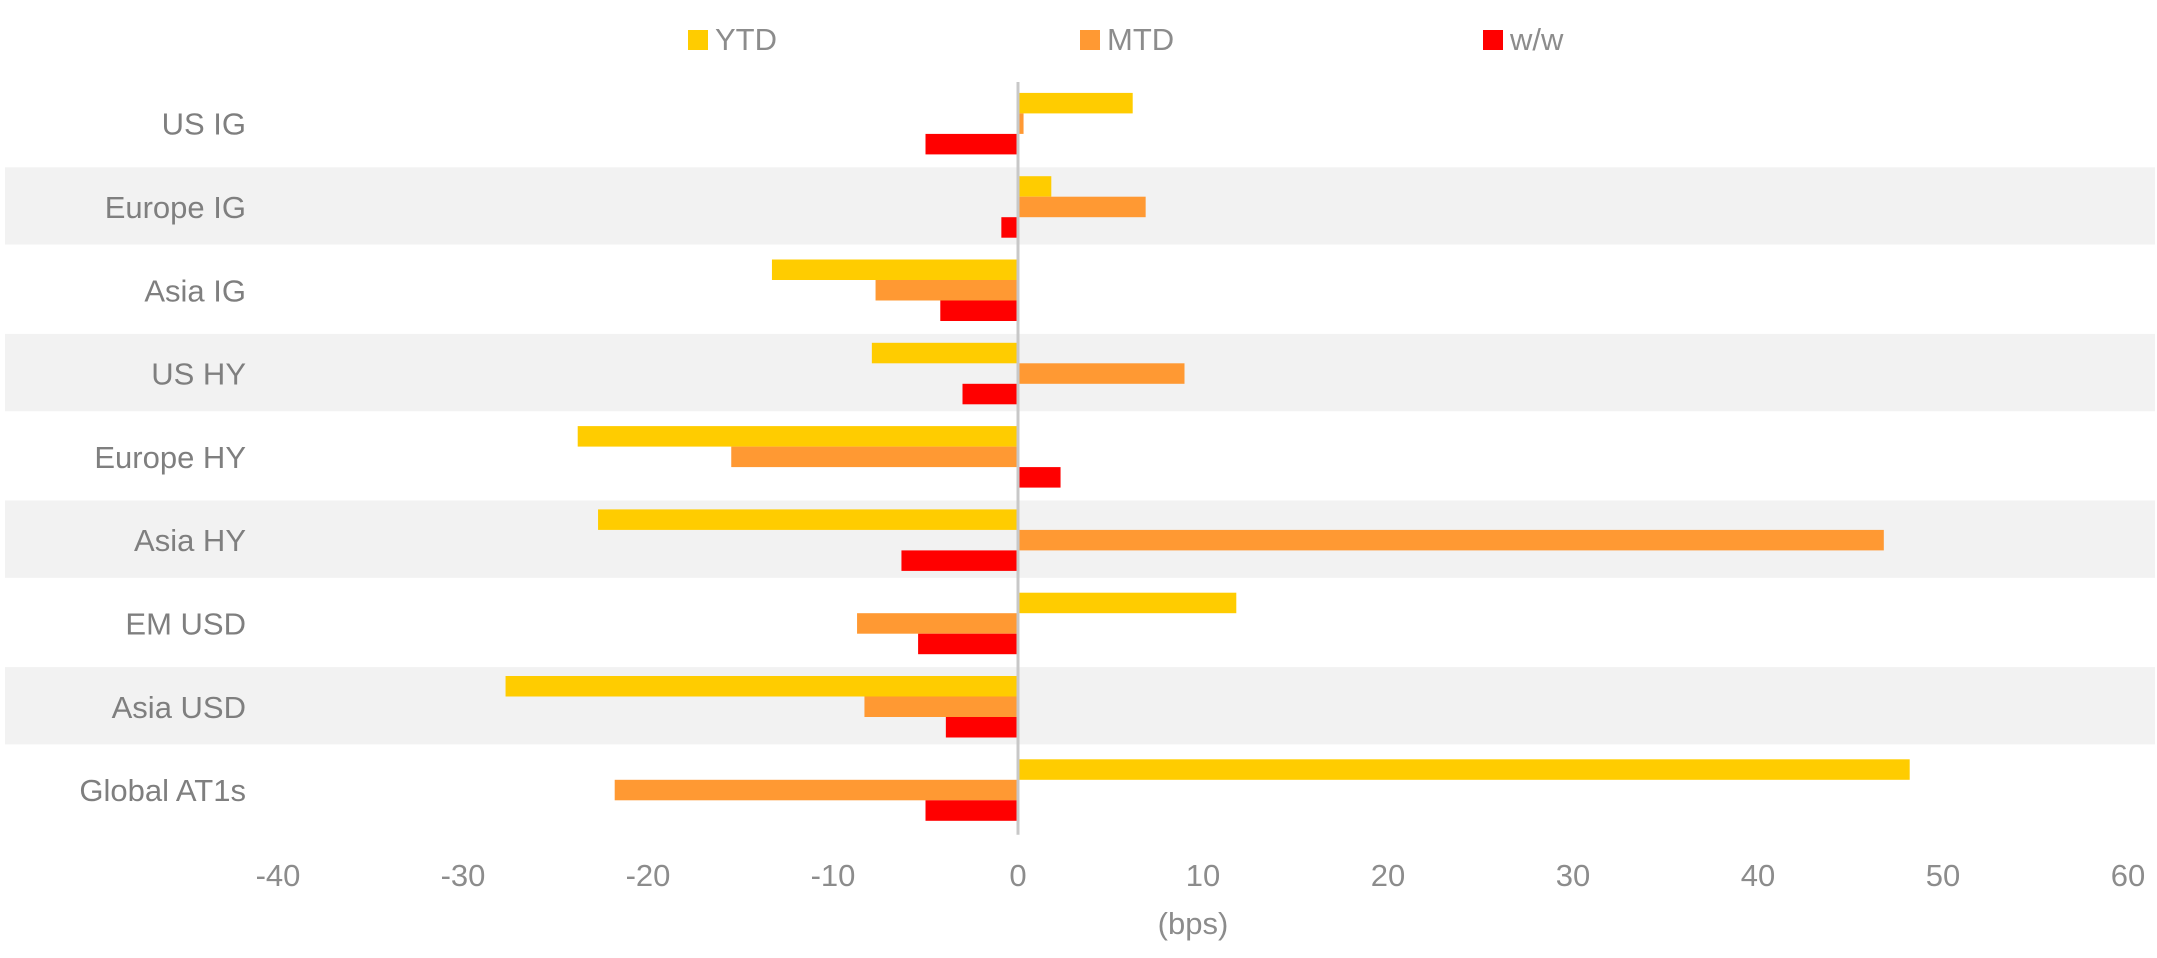 The width and height of the screenshot is (2157, 958). Describe the element at coordinates (1573, 875) in the screenshot. I see `x-tick-label: 30` at that location.